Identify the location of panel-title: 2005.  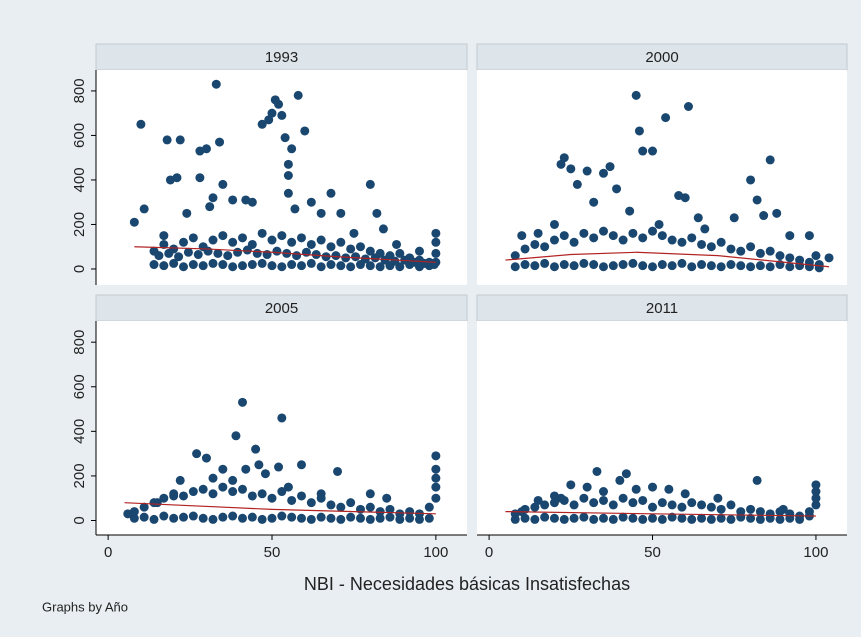
(281, 308).